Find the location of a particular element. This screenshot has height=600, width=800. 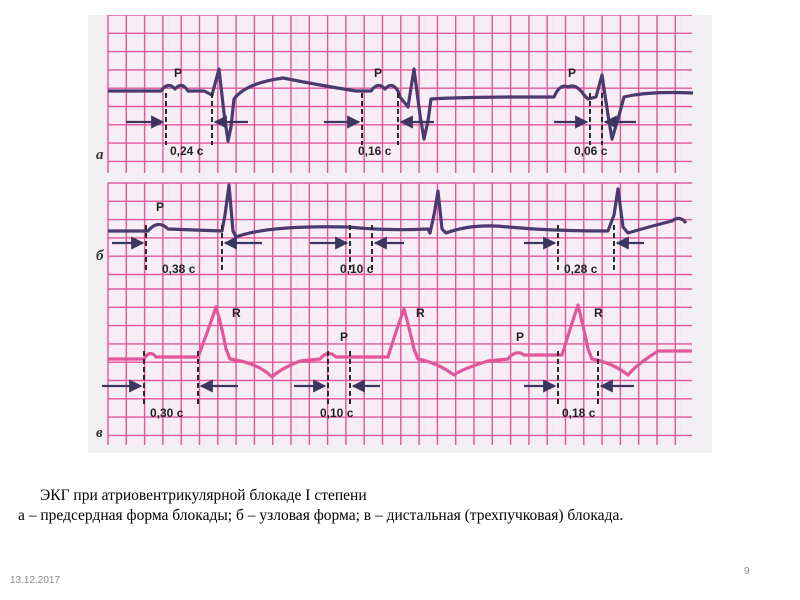

strip-letter-c: в is located at coordinates (99, 433).